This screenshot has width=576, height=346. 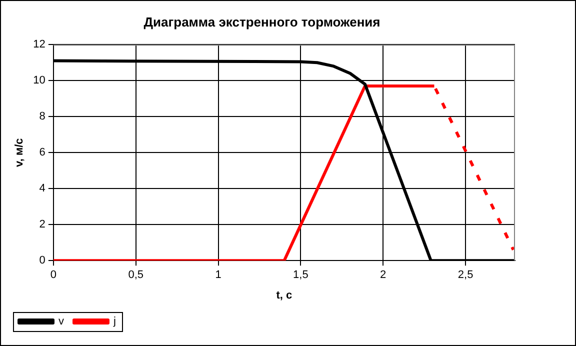 I want to click on y-tick-label: 12, so click(x=39, y=44).